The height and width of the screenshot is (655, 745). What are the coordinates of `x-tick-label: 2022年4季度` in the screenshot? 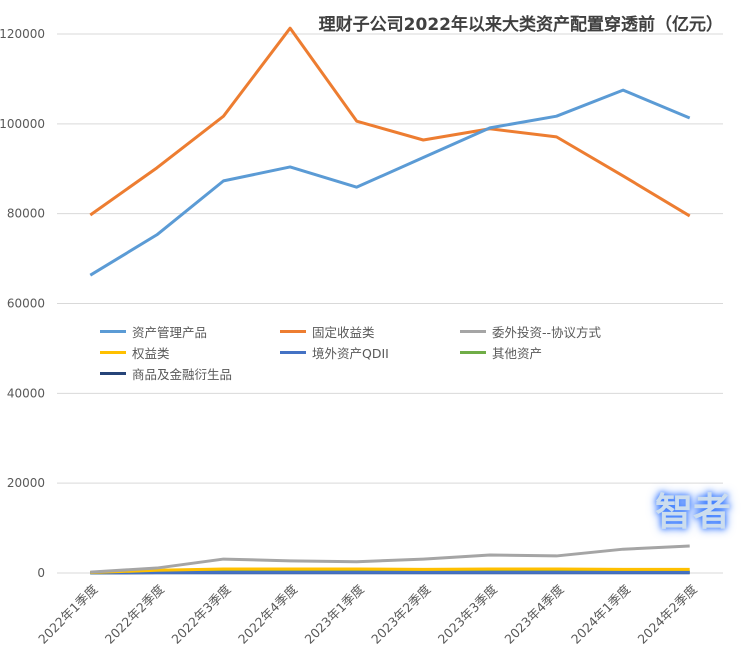 It's located at (268, 614).